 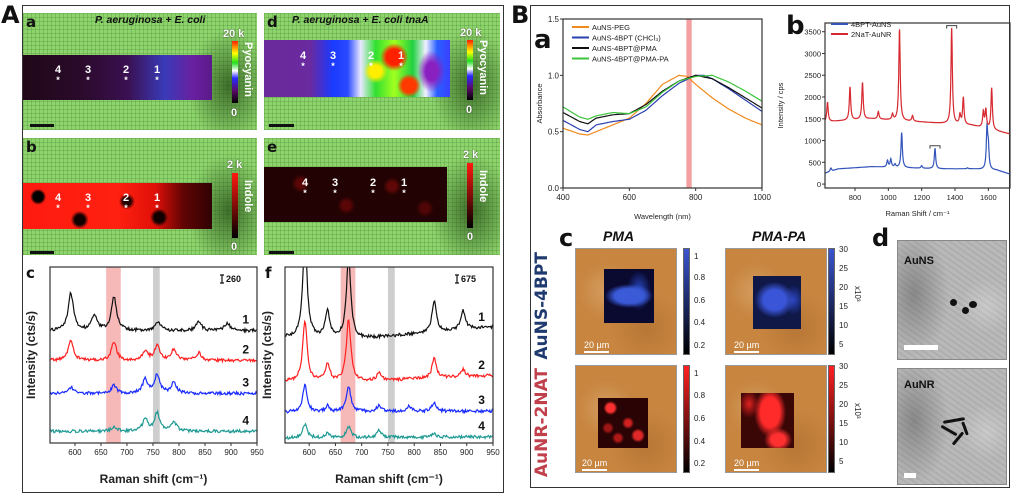 What do you see at coordinates (542, 423) in the screenshot?
I see `row-label-aunr-2nat: AuNR-2NAT` at bounding box center [542, 423].